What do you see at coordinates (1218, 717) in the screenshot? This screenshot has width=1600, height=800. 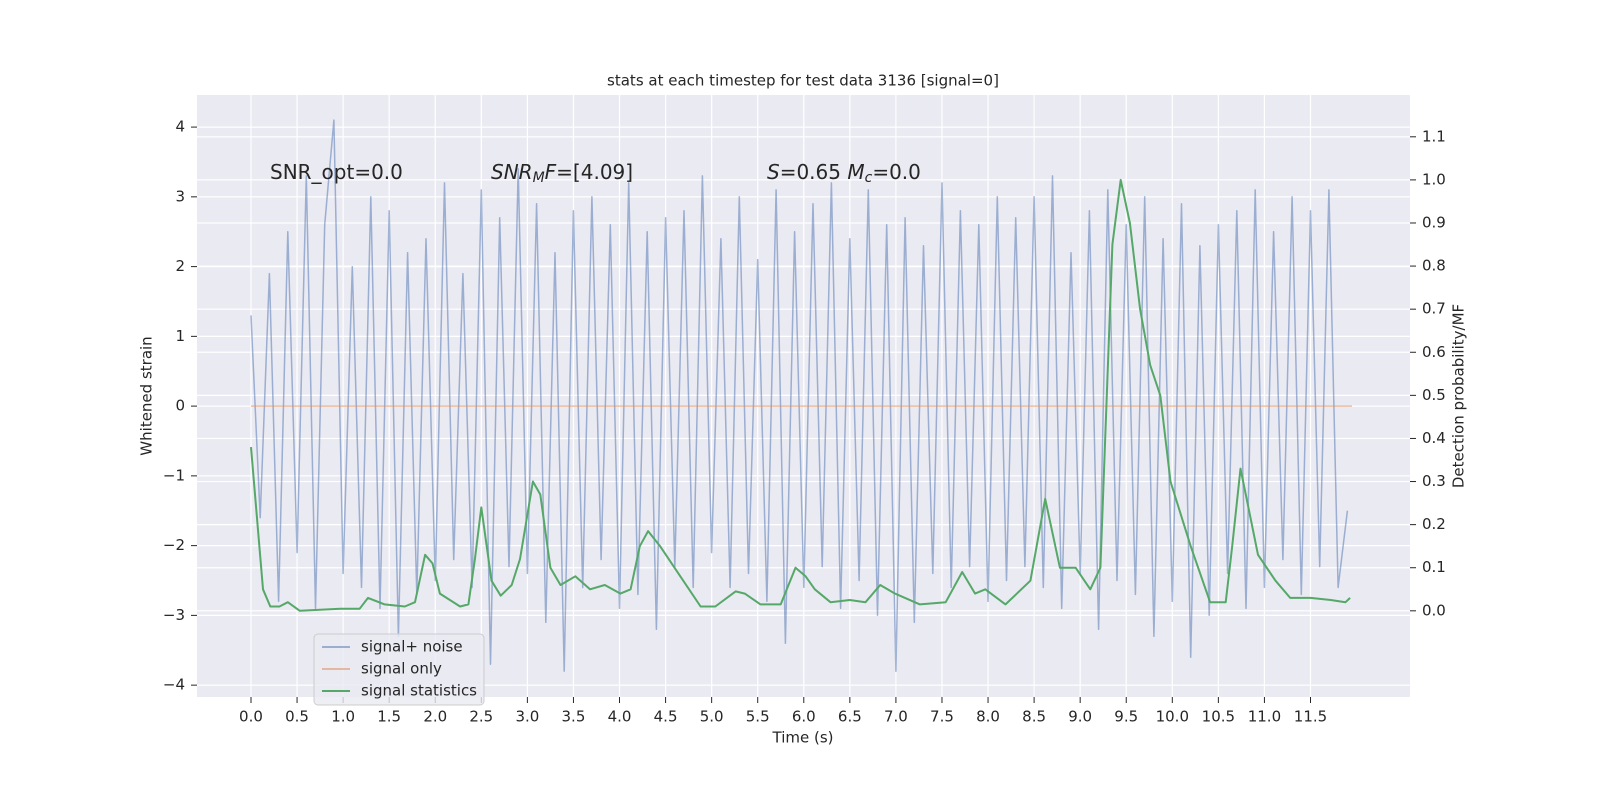 I see `x-tick-label: 10.5` at bounding box center [1218, 717].